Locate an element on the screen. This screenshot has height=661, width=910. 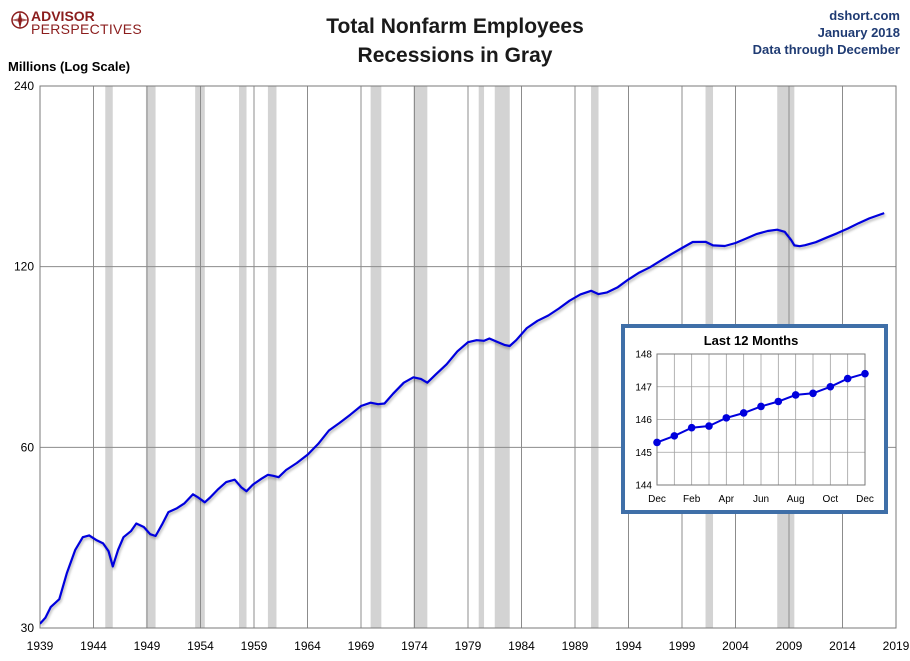
x-tick-label: 1954 is located at coordinates (200, 646).